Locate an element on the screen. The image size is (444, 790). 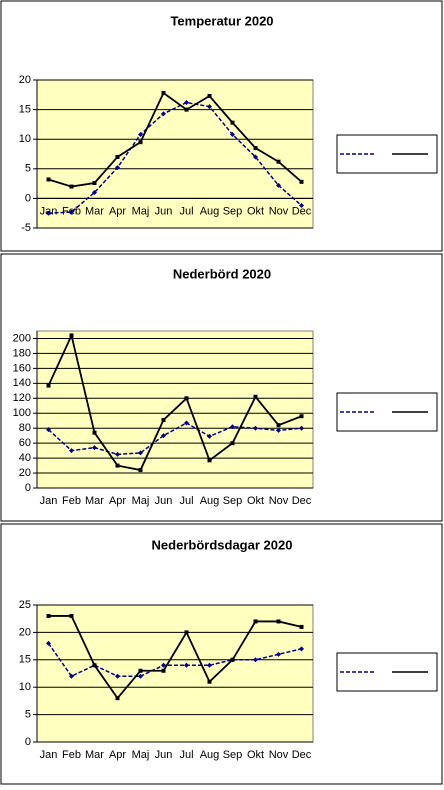
y-tick-label: 140 is located at coordinates (22, 383).